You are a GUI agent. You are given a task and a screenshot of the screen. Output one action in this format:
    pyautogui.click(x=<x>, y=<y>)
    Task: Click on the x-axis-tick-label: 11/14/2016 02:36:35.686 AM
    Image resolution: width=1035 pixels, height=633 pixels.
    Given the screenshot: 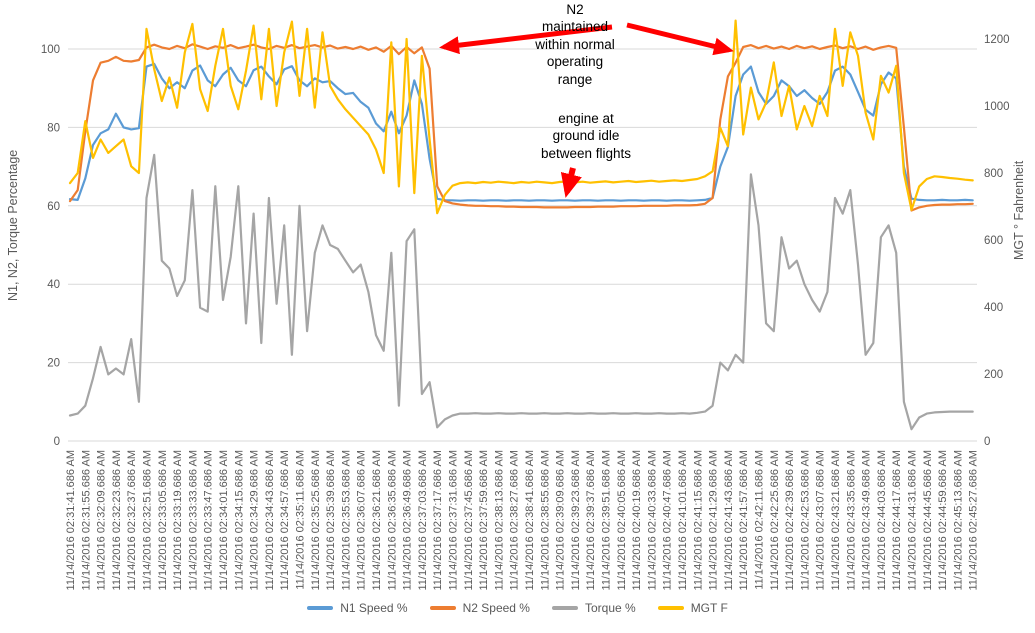 What is the action you would take?
    pyautogui.click(x=392, y=520)
    